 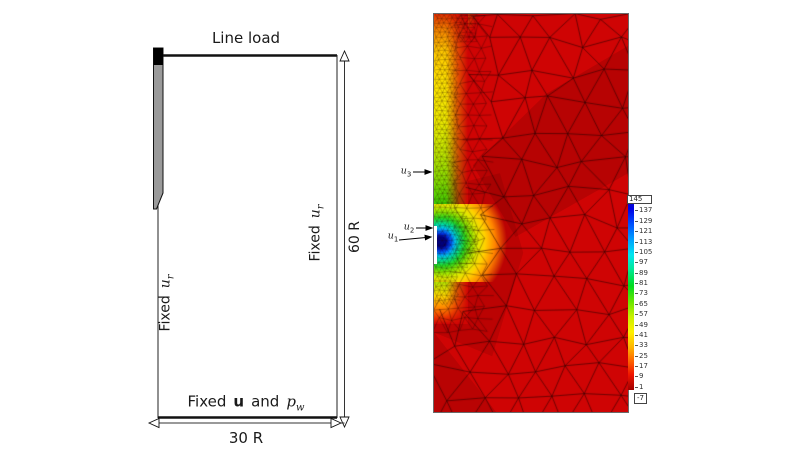 What do you see at coordinates (406, 172) in the screenshot?
I see `u3-label: u3` at bounding box center [406, 172].